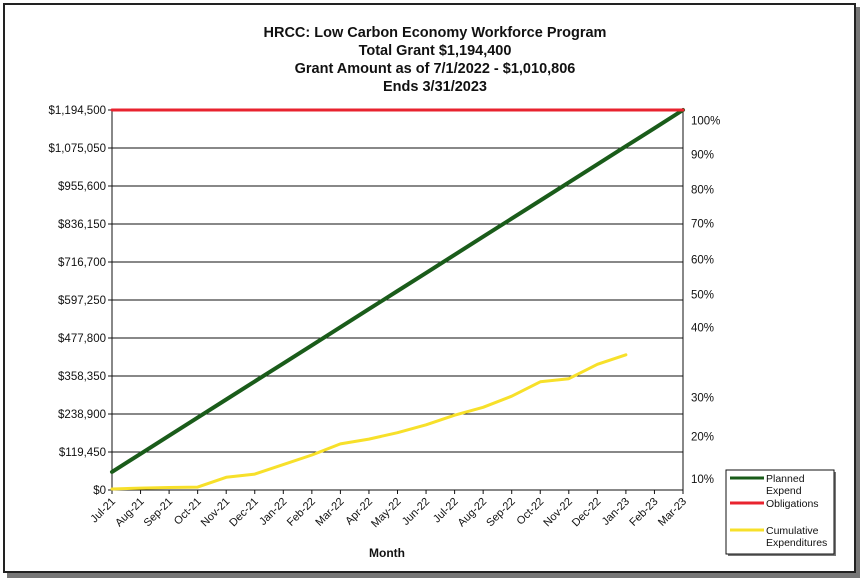  Describe the element at coordinates (435, 51) in the screenshot. I see `title-line-2: Total Grant $1,194,400` at that location.